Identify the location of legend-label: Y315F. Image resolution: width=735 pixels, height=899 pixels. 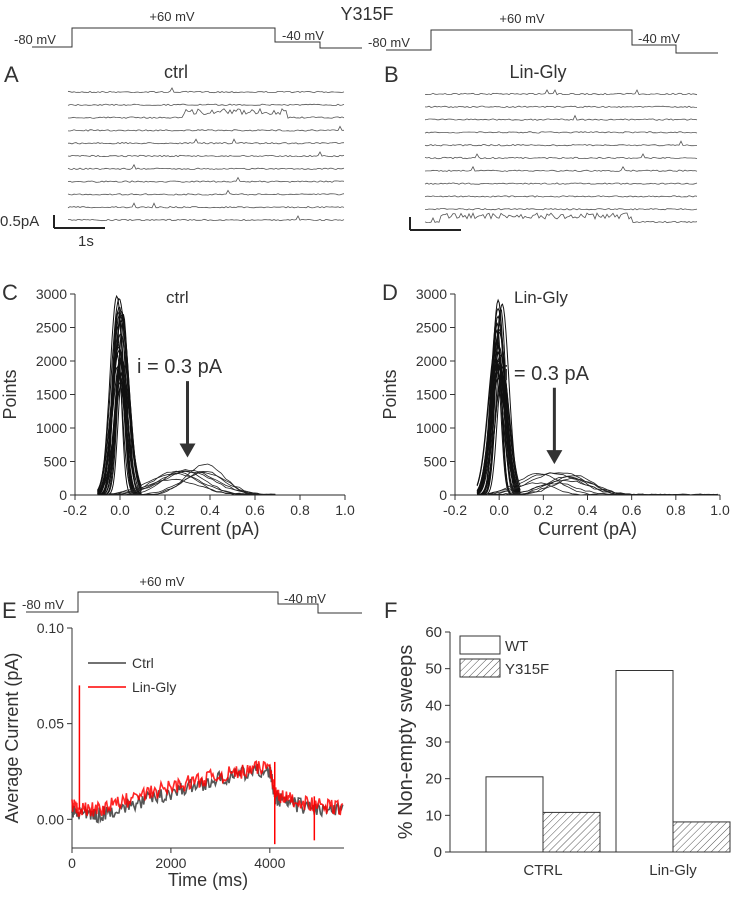
(527, 669).